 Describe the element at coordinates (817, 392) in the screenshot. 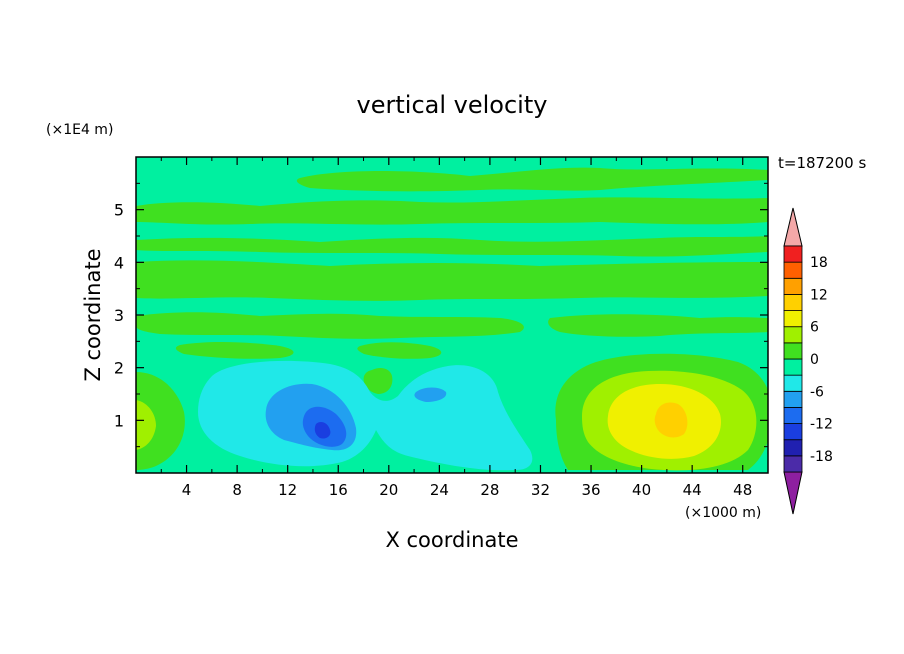

I see `colorbar-tick-label: -6` at that location.